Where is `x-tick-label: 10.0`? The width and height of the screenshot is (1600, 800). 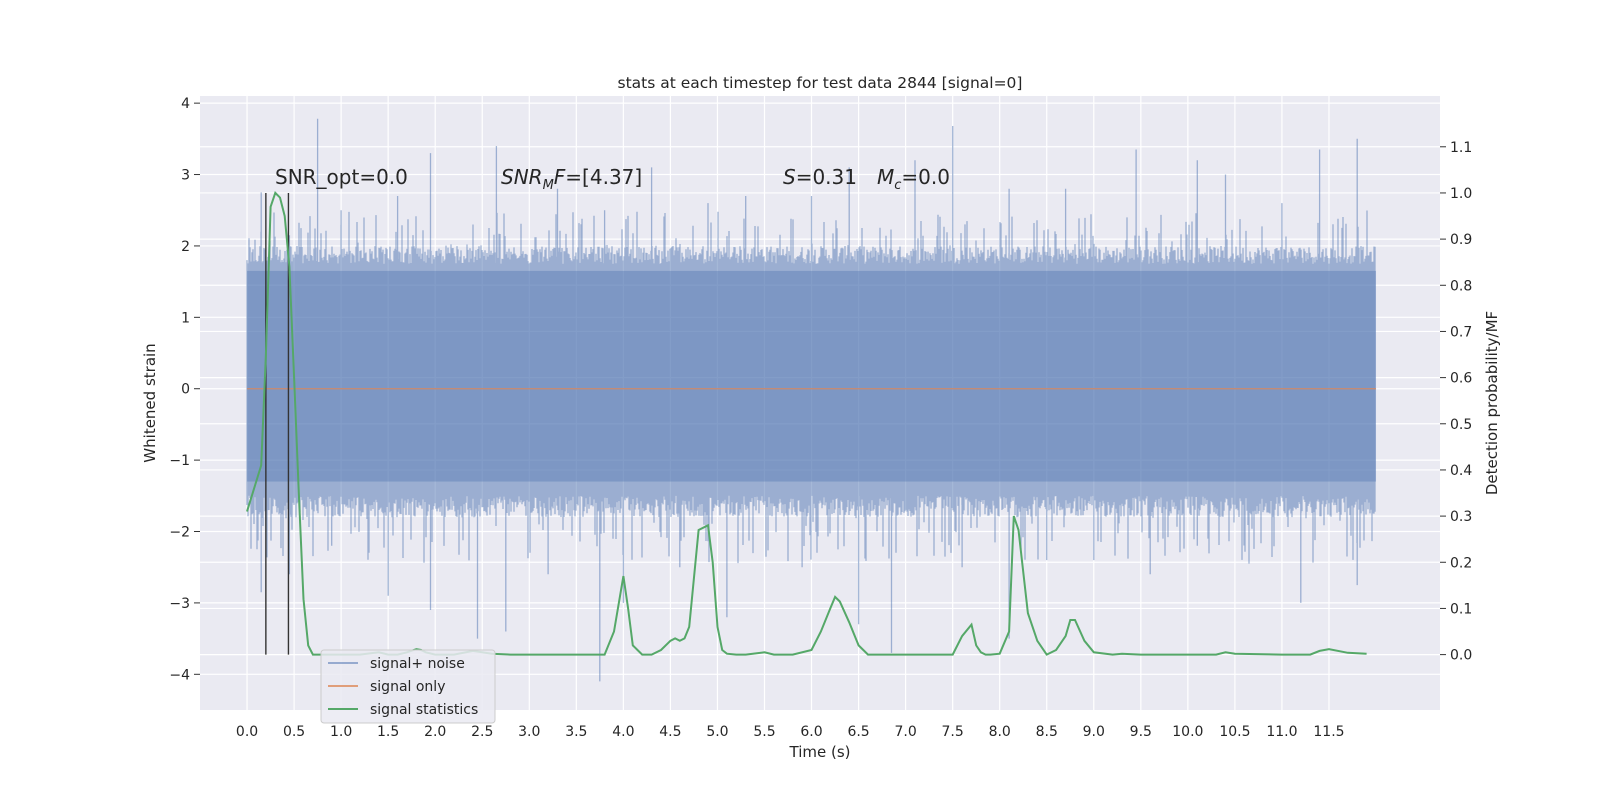 x-tick-label: 10.0 is located at coordinates (1187, 732).